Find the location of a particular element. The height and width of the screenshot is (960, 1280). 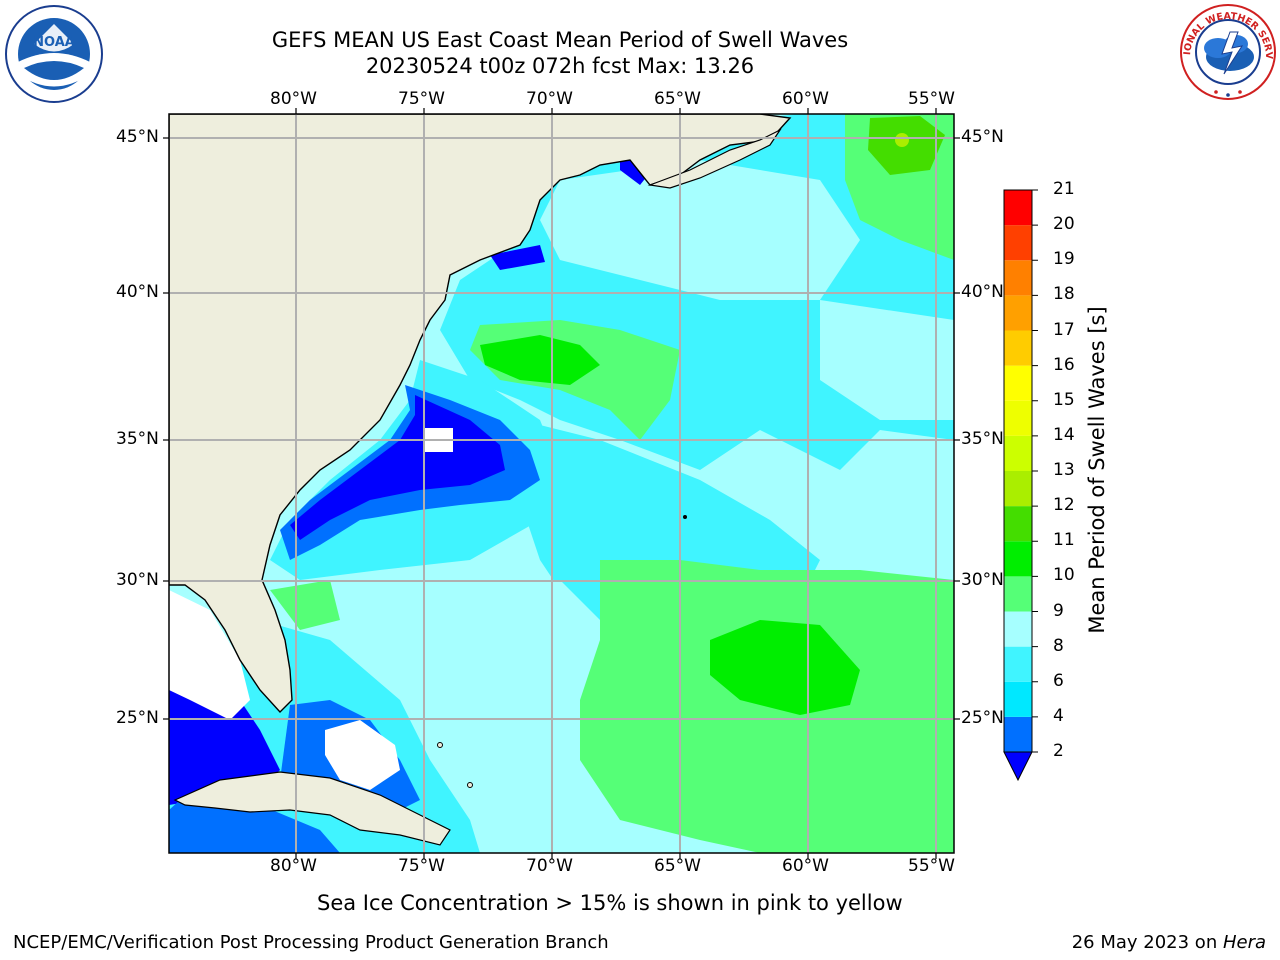

lon-label-bottom-75w: 75°W is located at coordinates (421, 866).